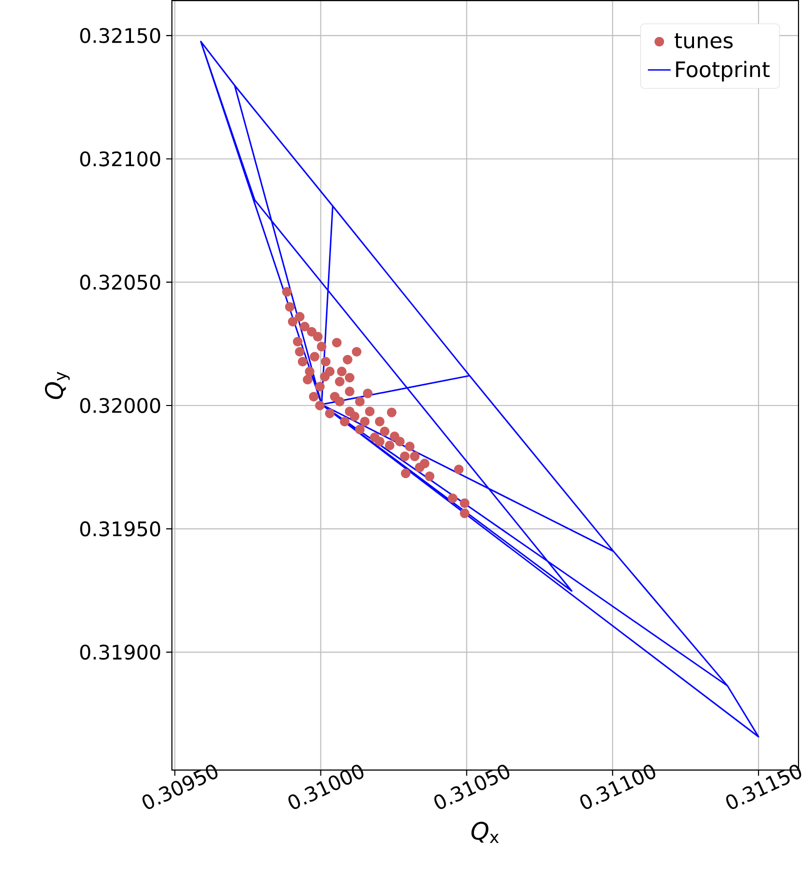 This screenshot has height=869, width=810. Describe the element at coordinates (120, 282) in the screenshot. I see `y-tick-label: 0.32050` at that location.